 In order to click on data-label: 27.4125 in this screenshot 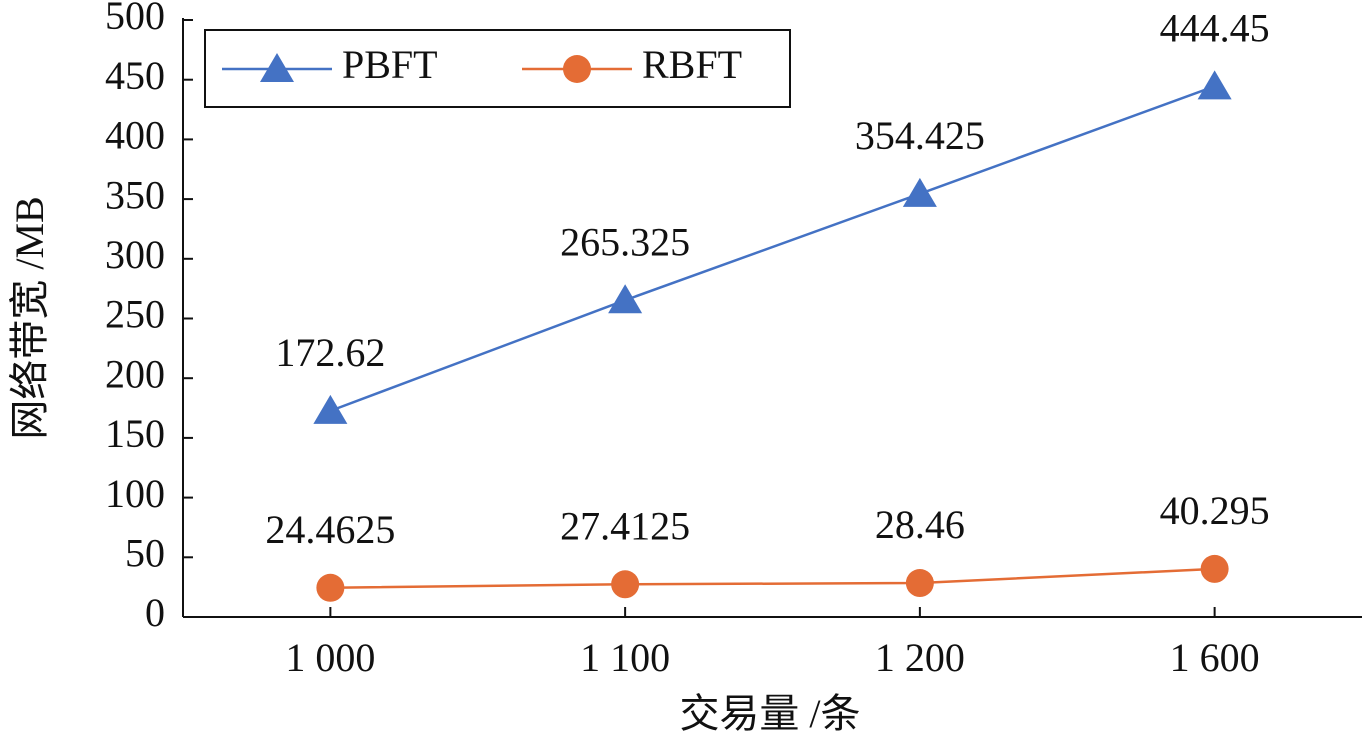, I will do `click(625, 525)`.